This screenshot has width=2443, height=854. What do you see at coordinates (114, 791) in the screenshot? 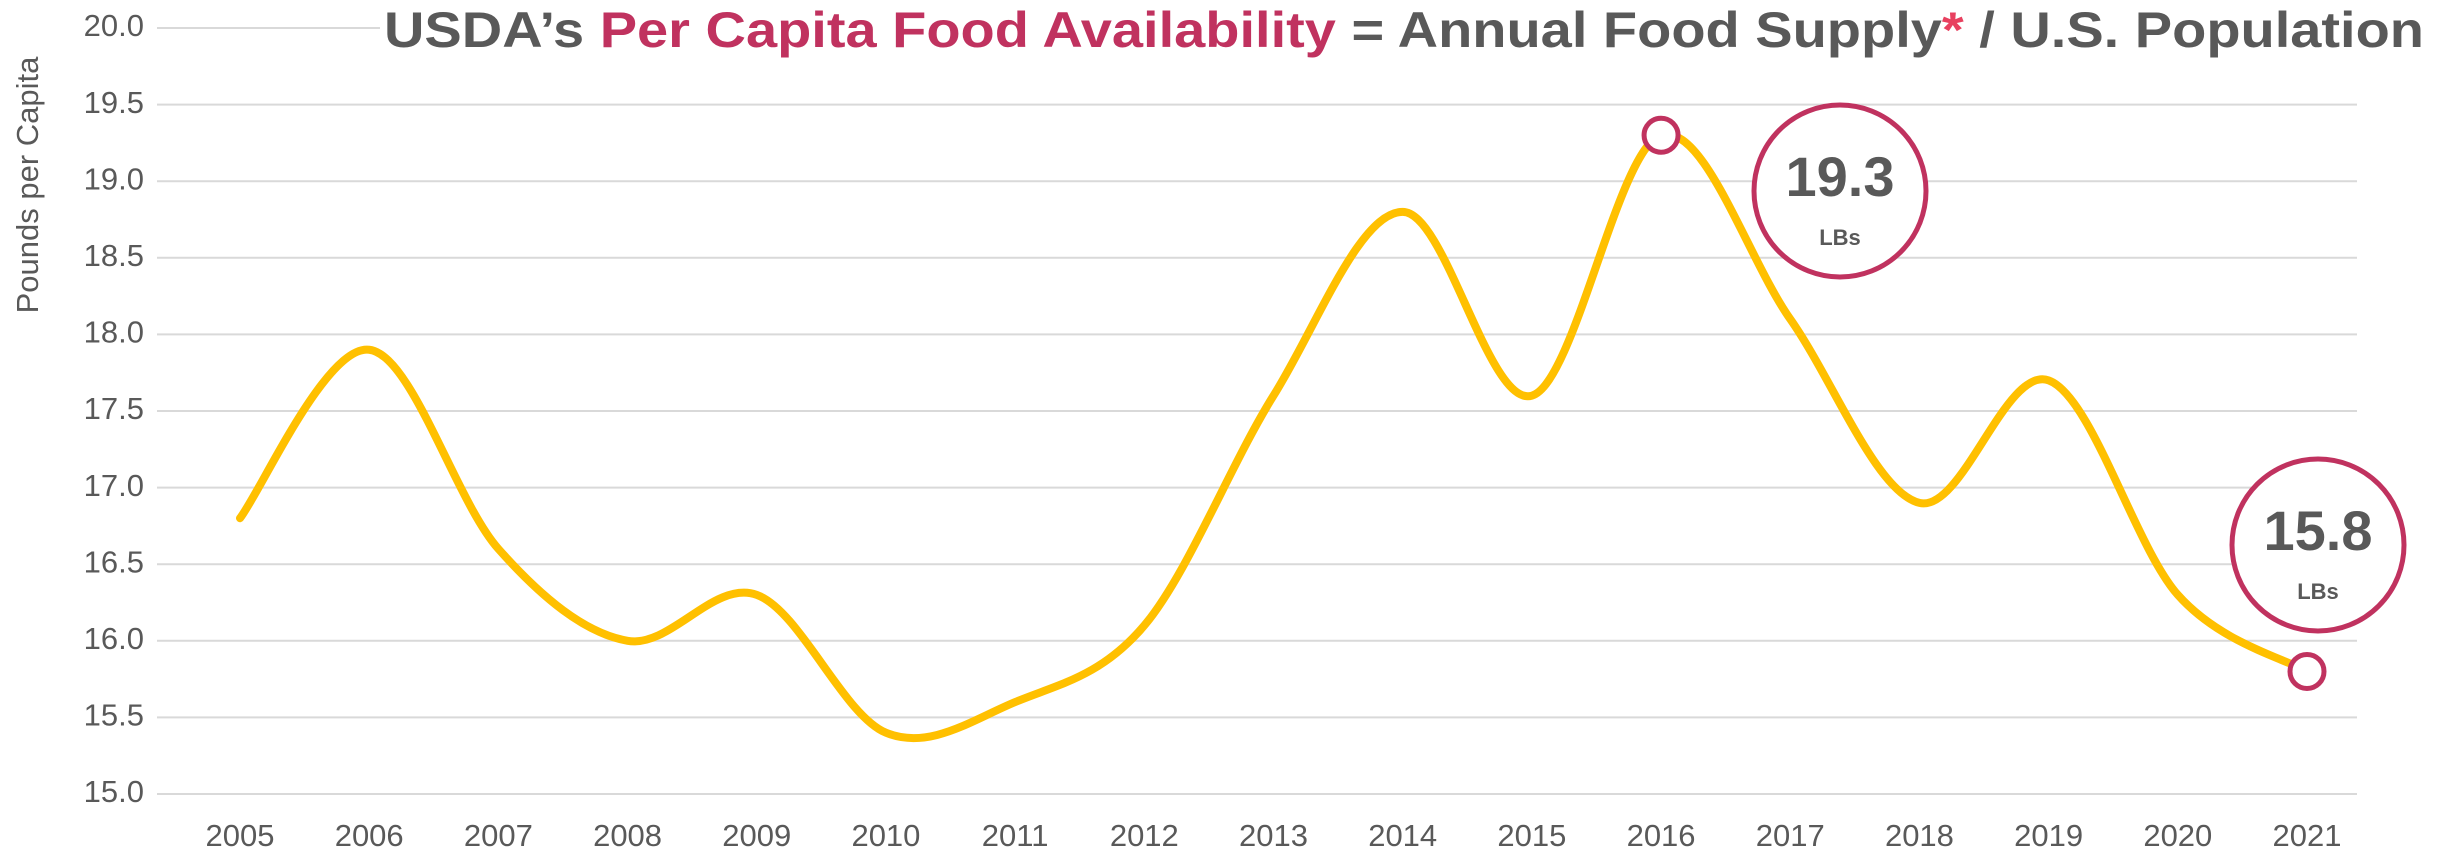
I see `y-tick-label: 15.0` at bounding box center [114, 791].